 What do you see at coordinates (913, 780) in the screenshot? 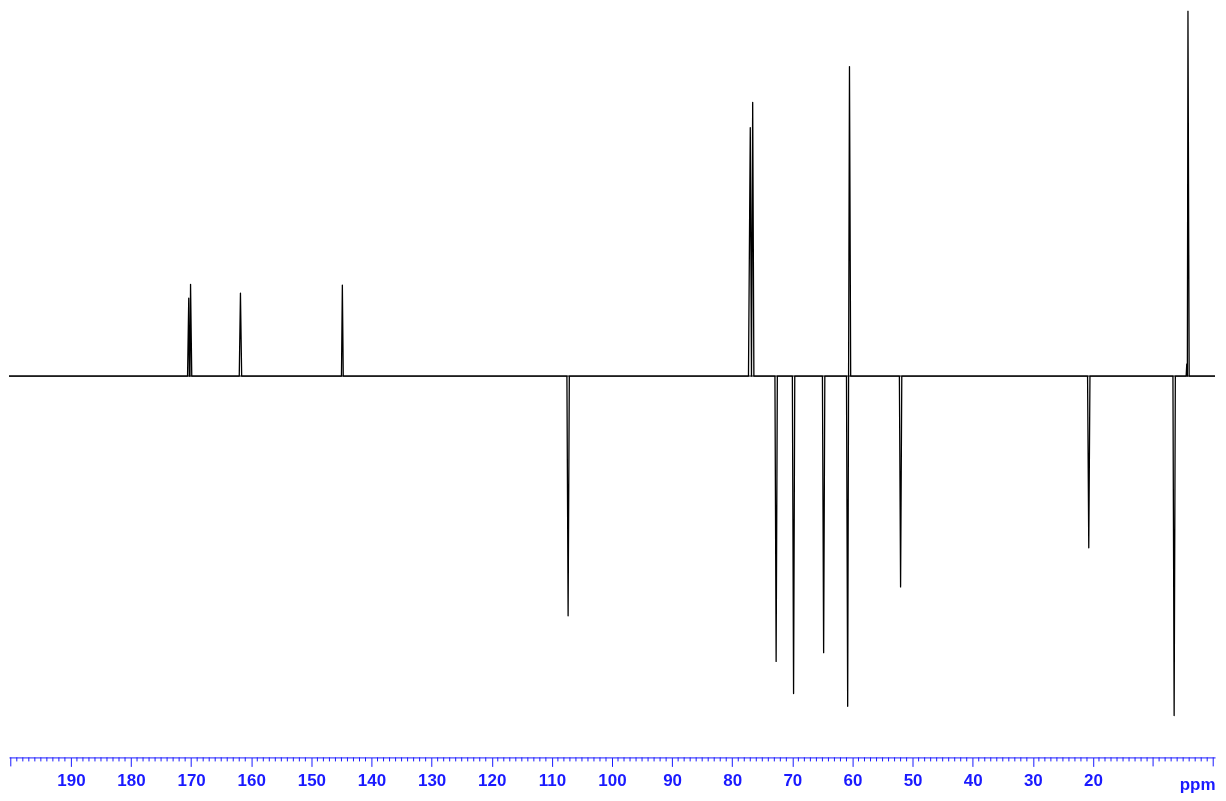
I see `x-tick-label: 50` at bounding box center [913, 780].